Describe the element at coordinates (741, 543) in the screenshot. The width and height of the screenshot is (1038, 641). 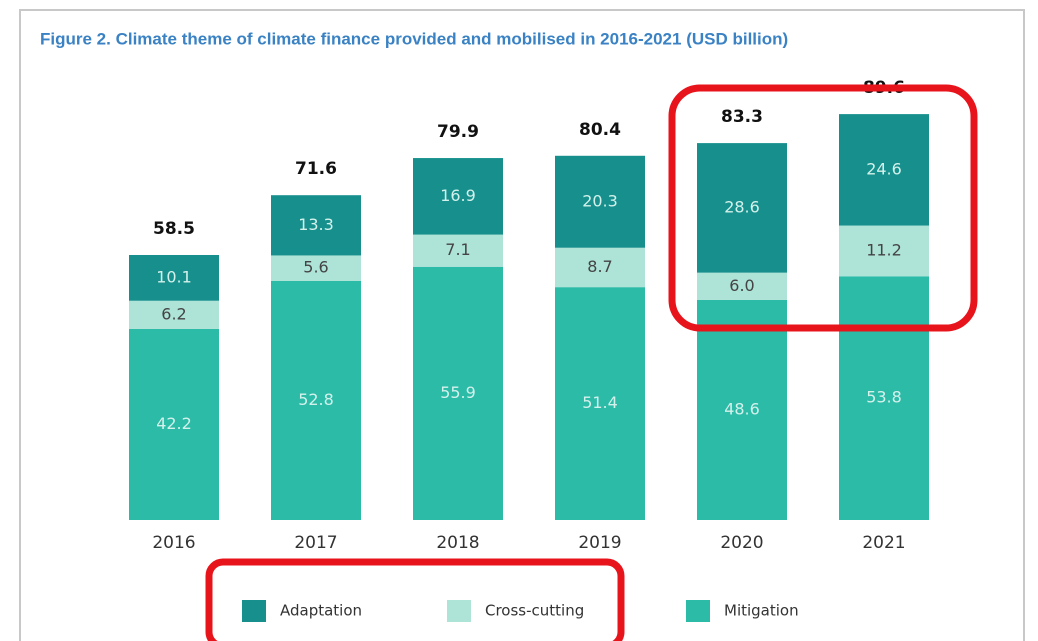
I see `x-tick-label: 2020` at that location.